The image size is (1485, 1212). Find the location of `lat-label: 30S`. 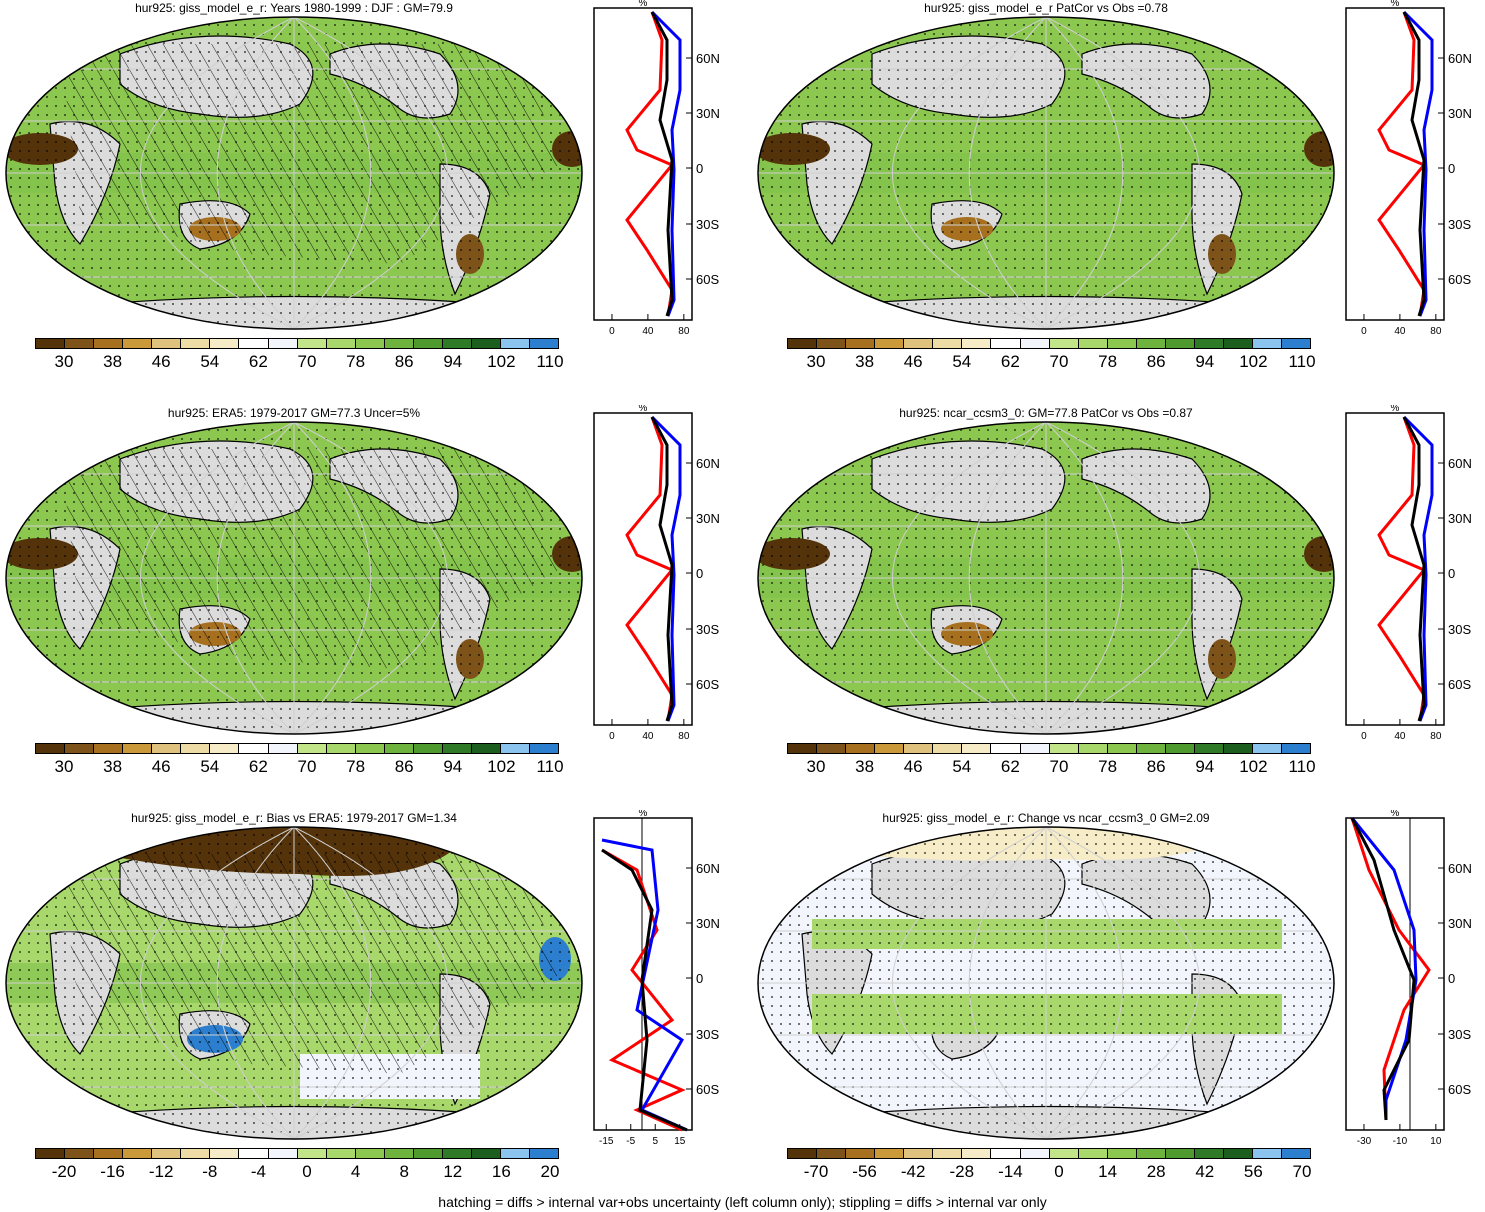

lat-label: 30S is located at coordinates (1459, 224).